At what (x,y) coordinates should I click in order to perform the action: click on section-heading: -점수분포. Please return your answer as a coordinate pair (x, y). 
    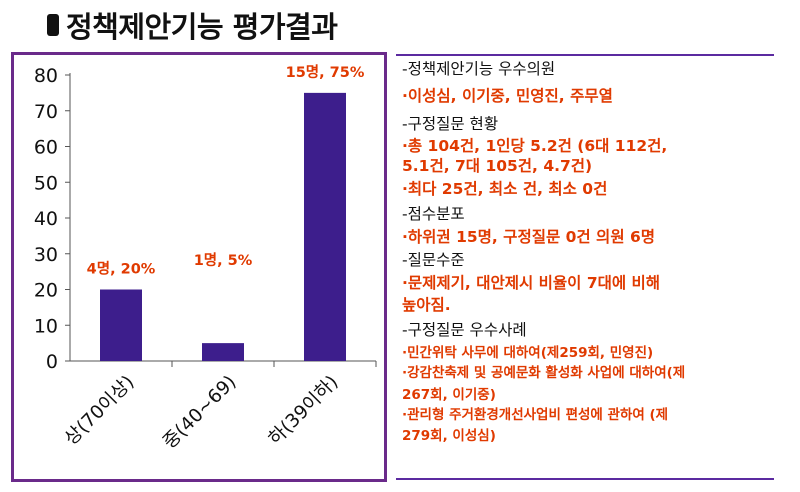
    Looking at the image, I should click on (433, 214).